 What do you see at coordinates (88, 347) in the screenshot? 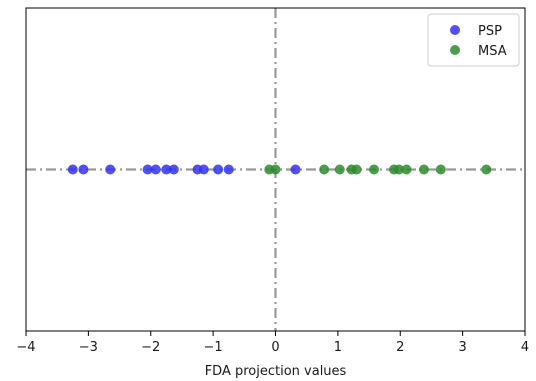
I see `x-tick-label: −3` at bounding box center [88, 347].